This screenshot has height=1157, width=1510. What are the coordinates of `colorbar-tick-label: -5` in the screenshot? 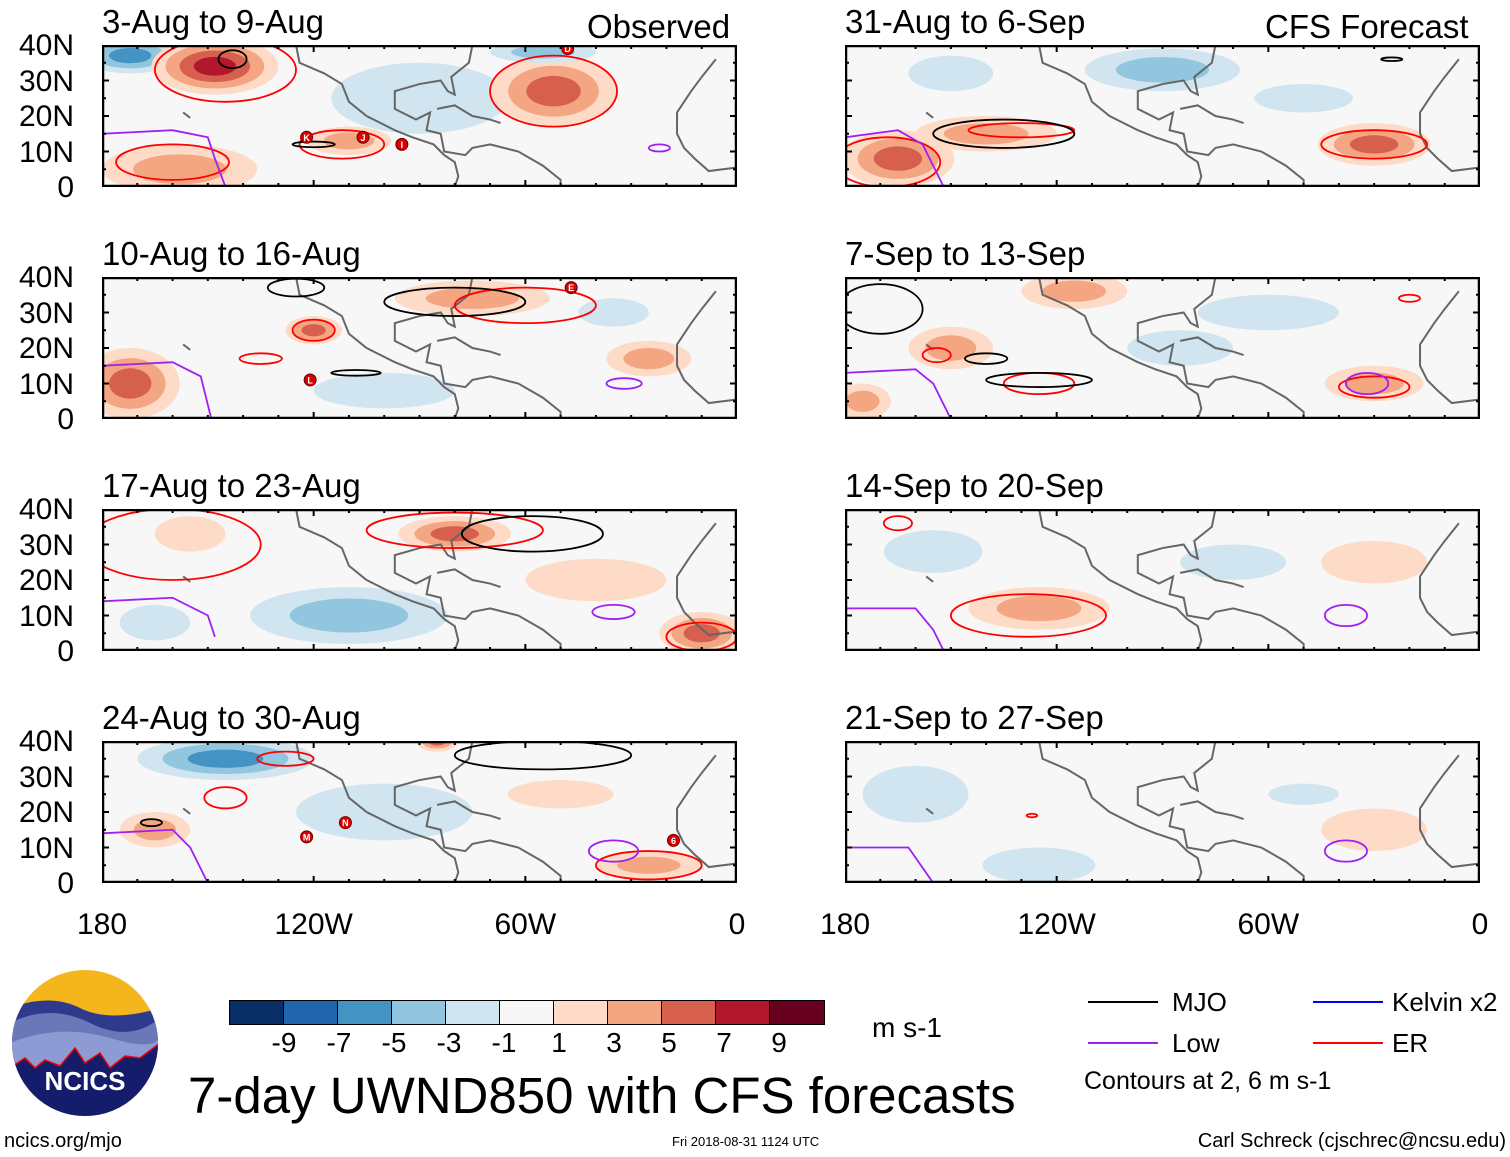 It's located at (394, 1042).